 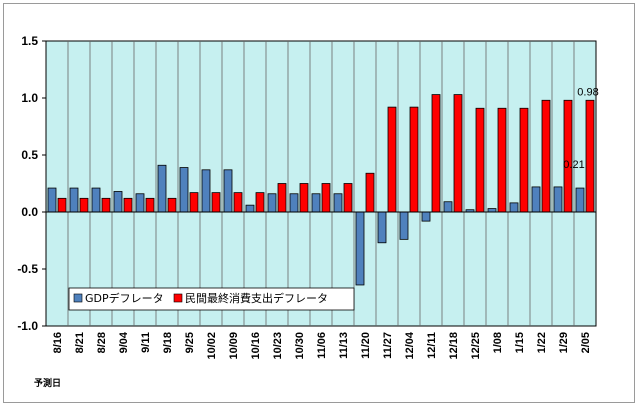 What do you see at coordinates (580, 128) in the screenshot?
I see `data-labels: 0.21 0.98` at bounding box center [580, 128].